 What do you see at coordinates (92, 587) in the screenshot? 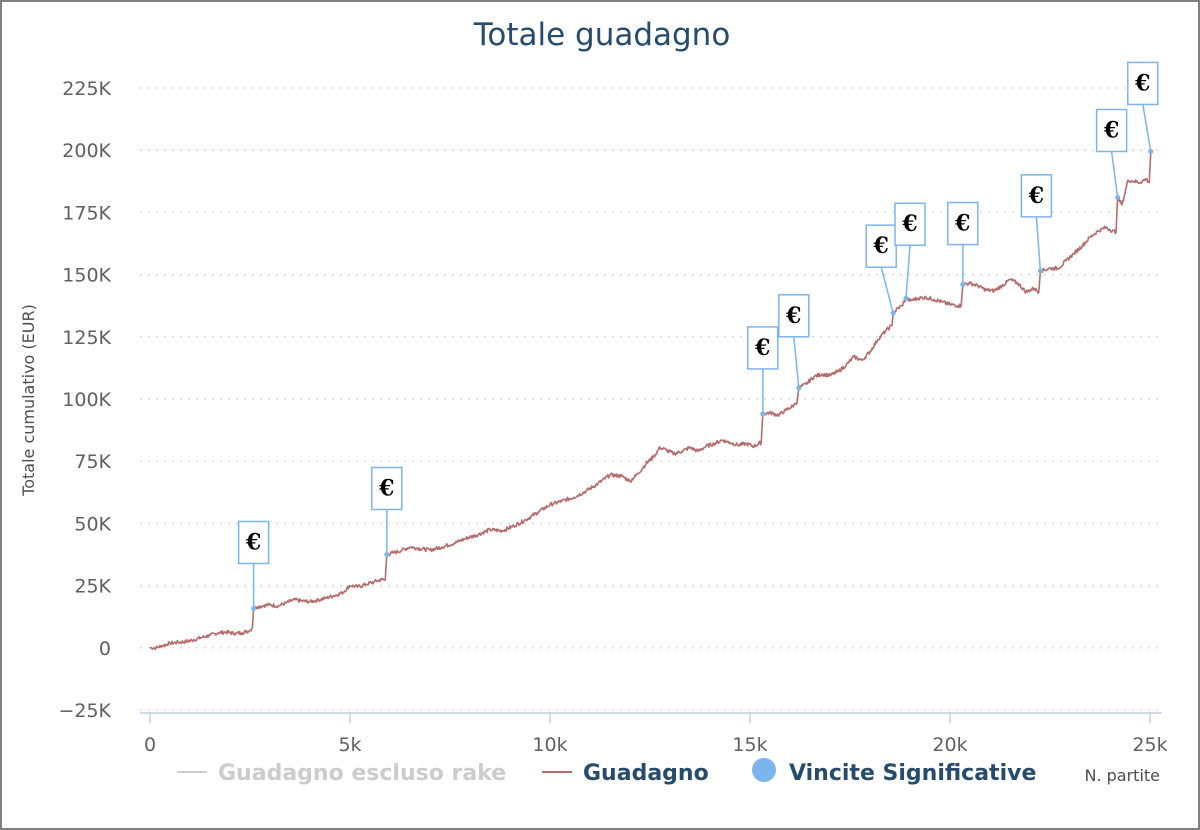
I see `y-tick-label: 25K` at bounding box center [92, 587].